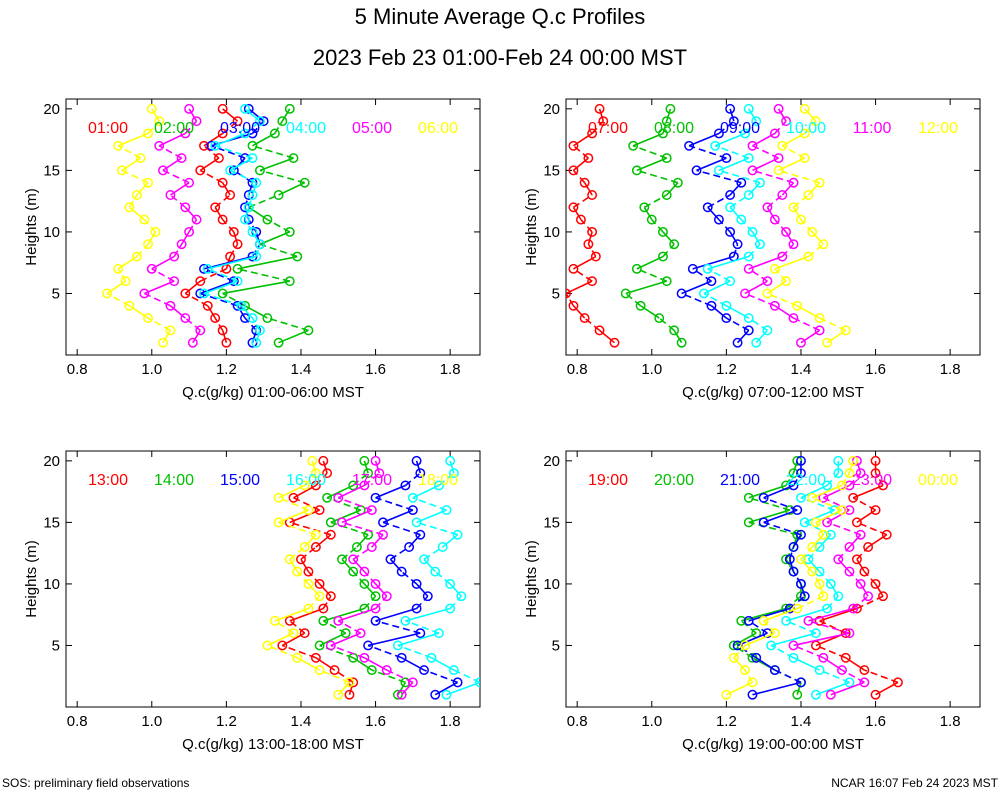  I want to click on y-tick-label: 10, so click(51, 232).